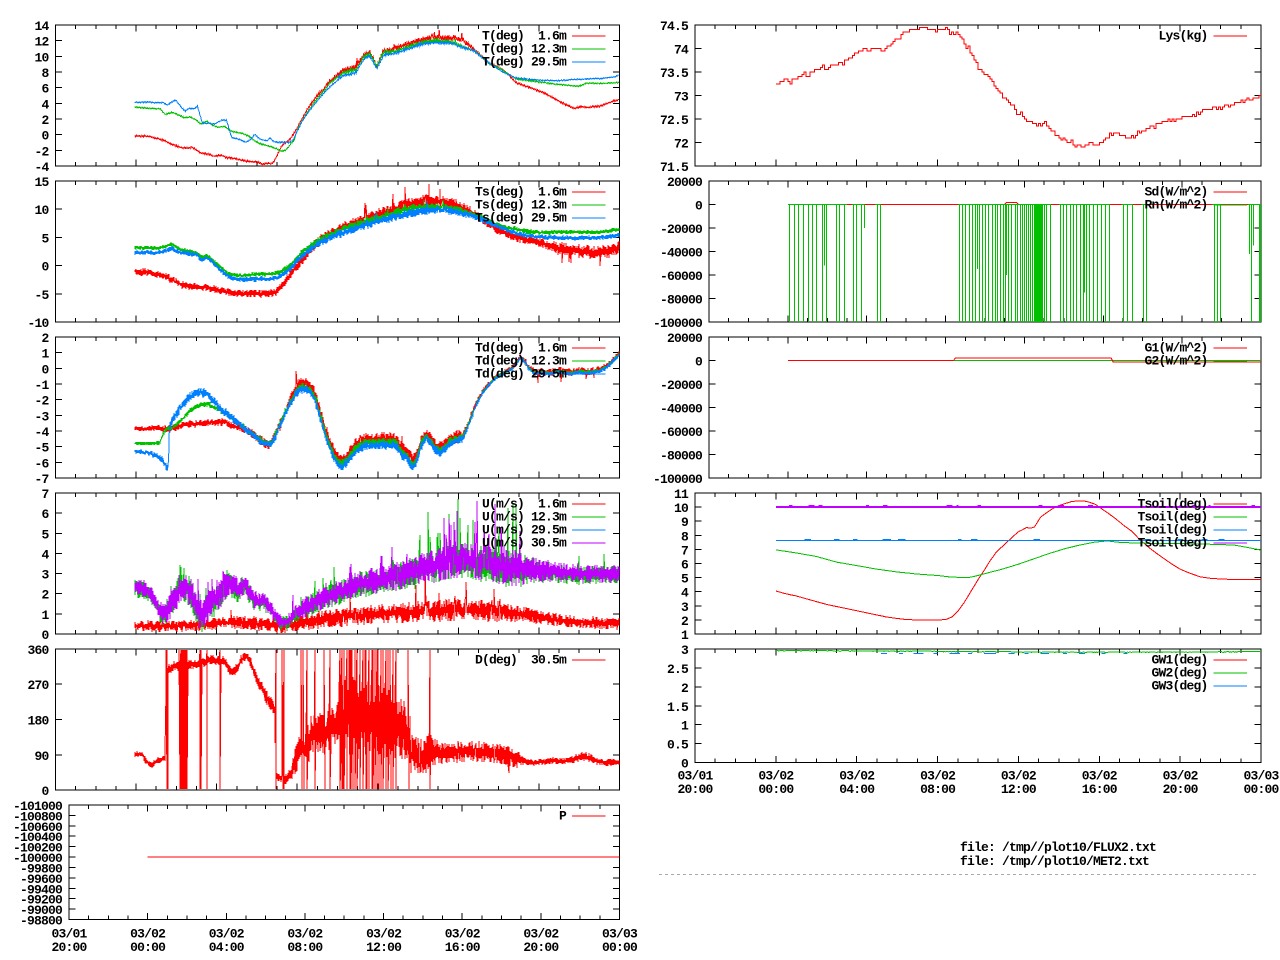 The image size is (1280, 960). Describe the element at coordinates (1175, 348) in the screenshot. I see `svg-text: G1(W/m^2)` at that location.